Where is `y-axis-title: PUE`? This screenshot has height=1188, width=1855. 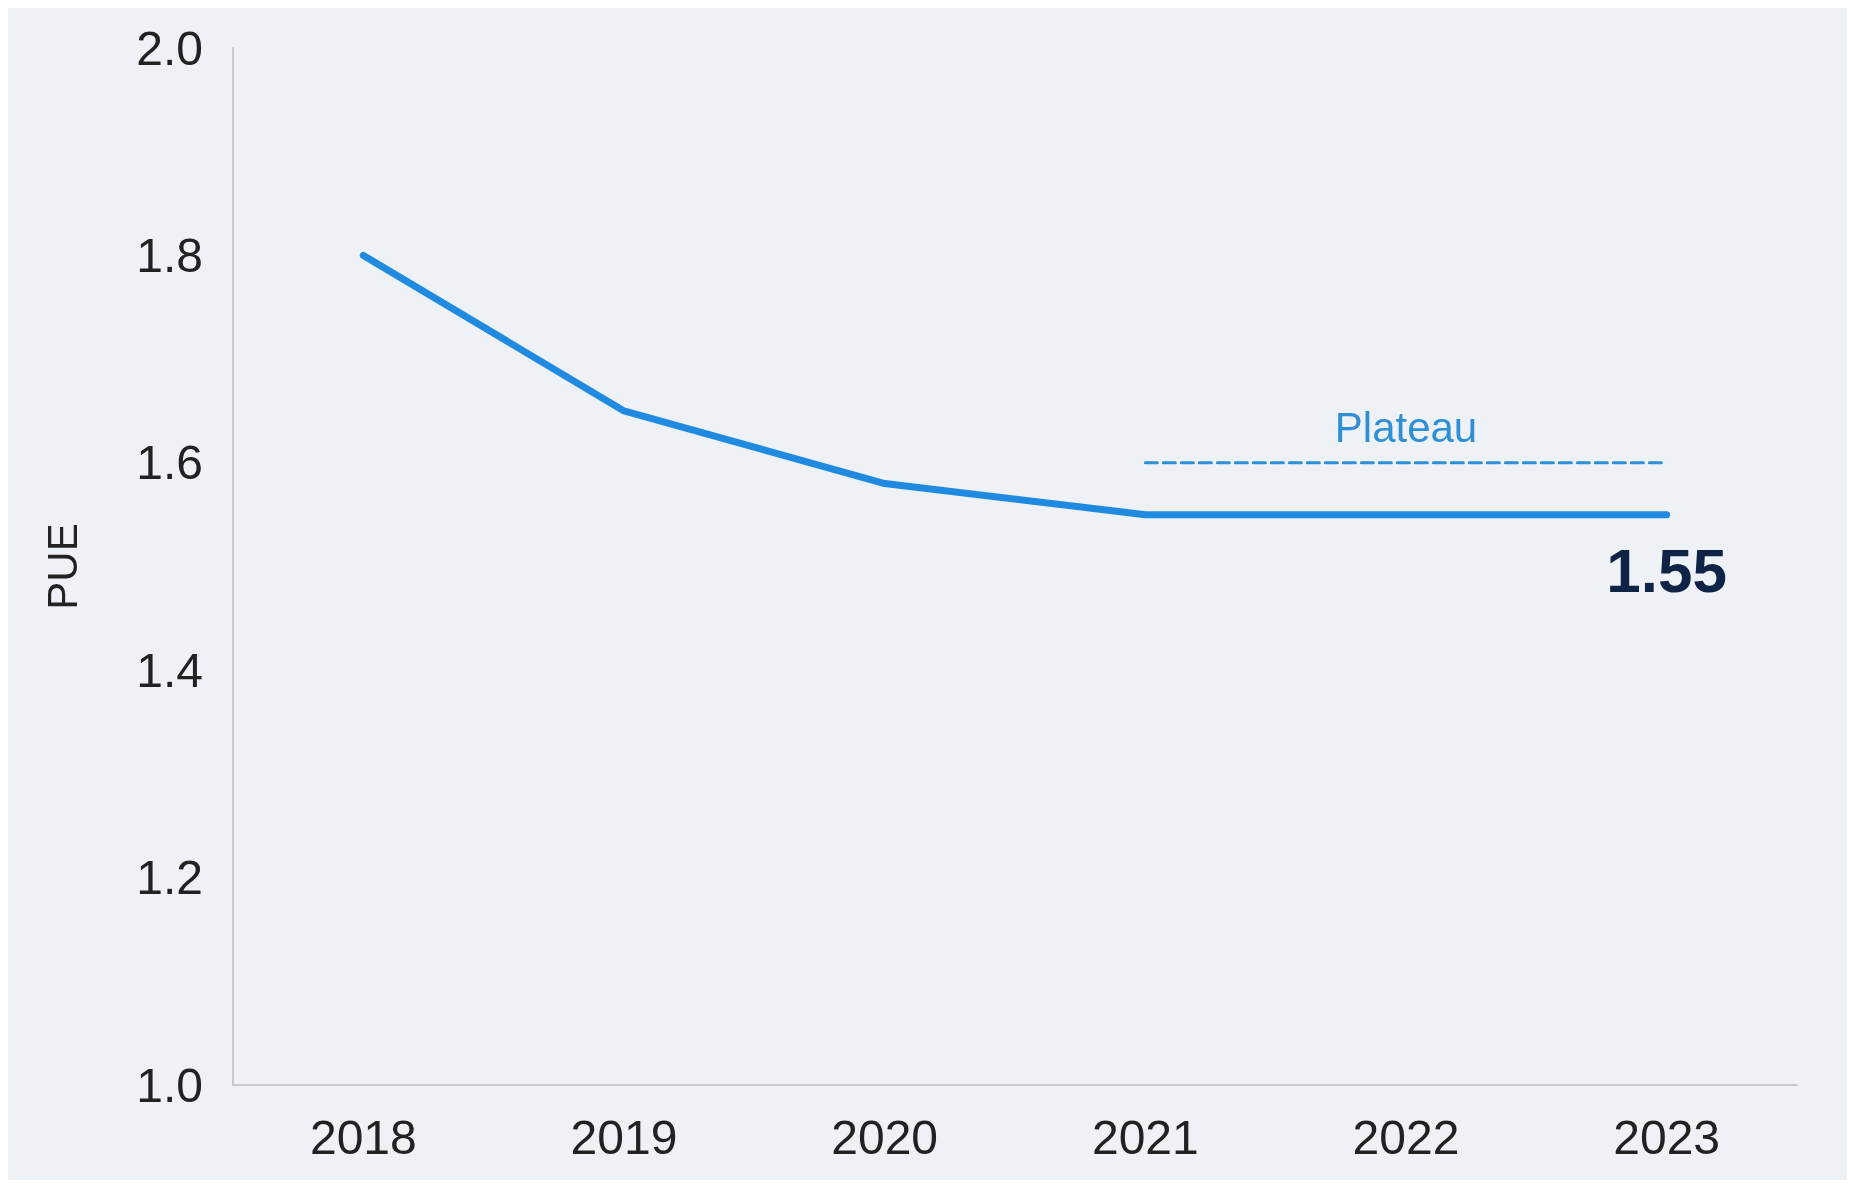 y-axis-title: PUE is located at coordinates (62, 566).